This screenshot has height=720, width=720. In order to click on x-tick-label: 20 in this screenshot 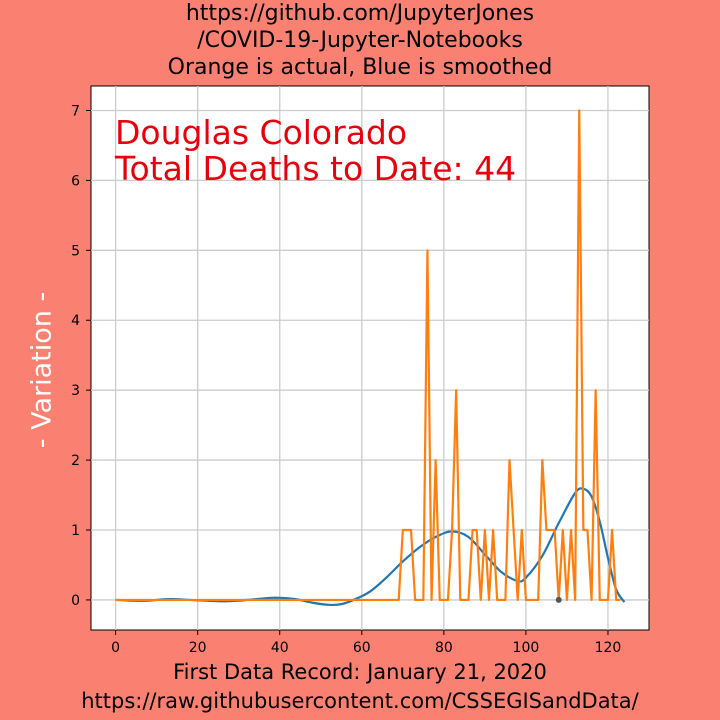, I will do `click(198, 648)`.